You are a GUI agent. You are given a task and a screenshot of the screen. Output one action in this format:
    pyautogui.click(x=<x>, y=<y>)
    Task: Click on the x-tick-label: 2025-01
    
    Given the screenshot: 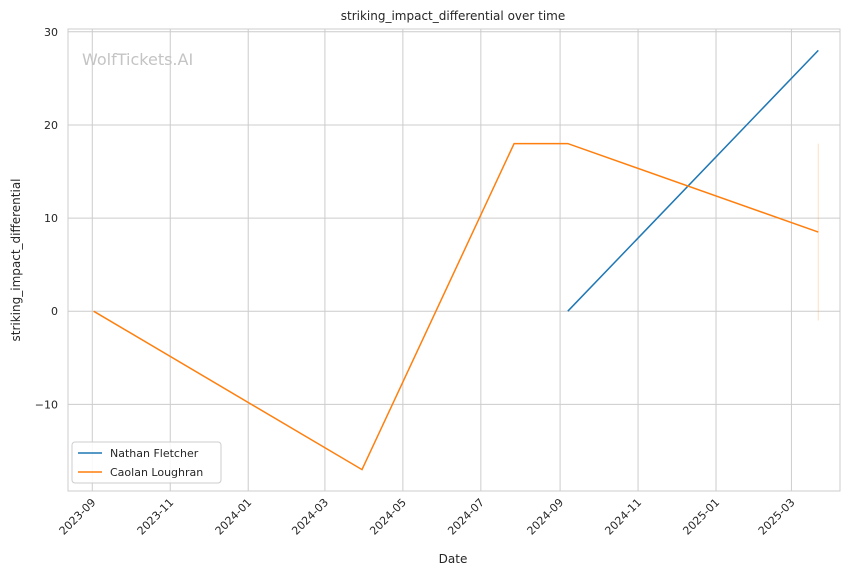 What is the action you would take?
    pyautogui.click(x=701, y=517)
    